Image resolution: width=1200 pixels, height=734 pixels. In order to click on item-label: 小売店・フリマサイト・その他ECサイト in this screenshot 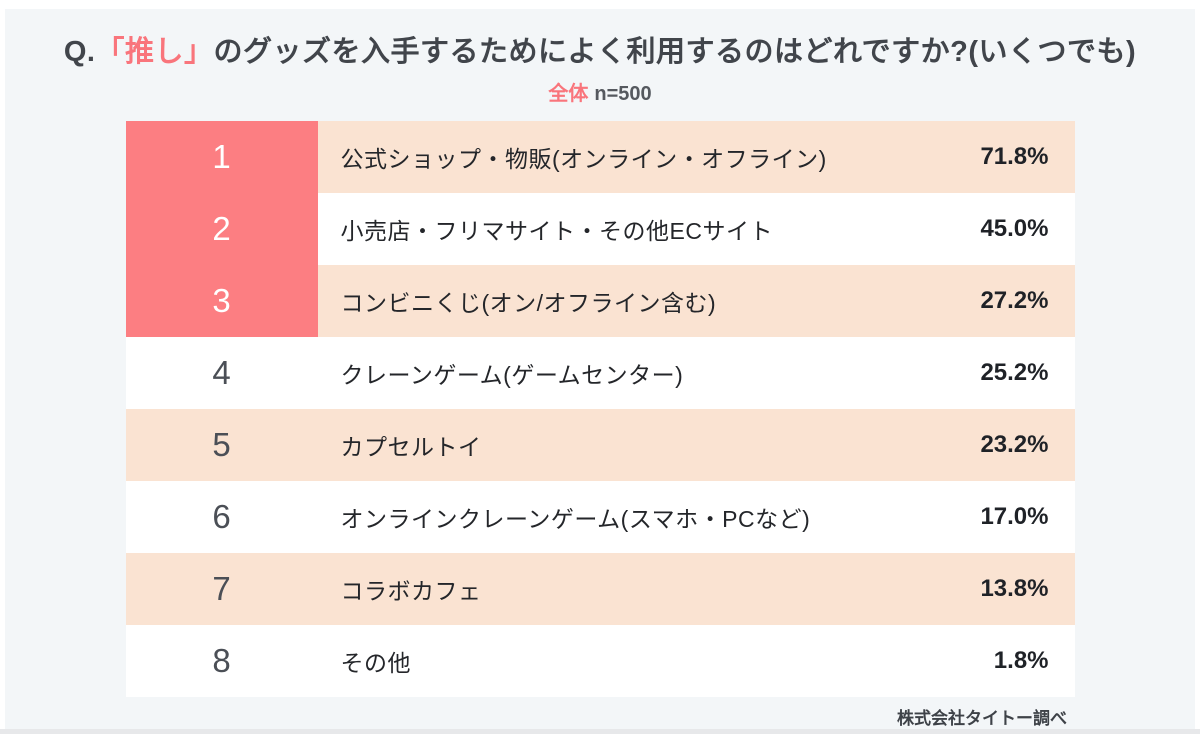, I will do `click(621, 229)`.